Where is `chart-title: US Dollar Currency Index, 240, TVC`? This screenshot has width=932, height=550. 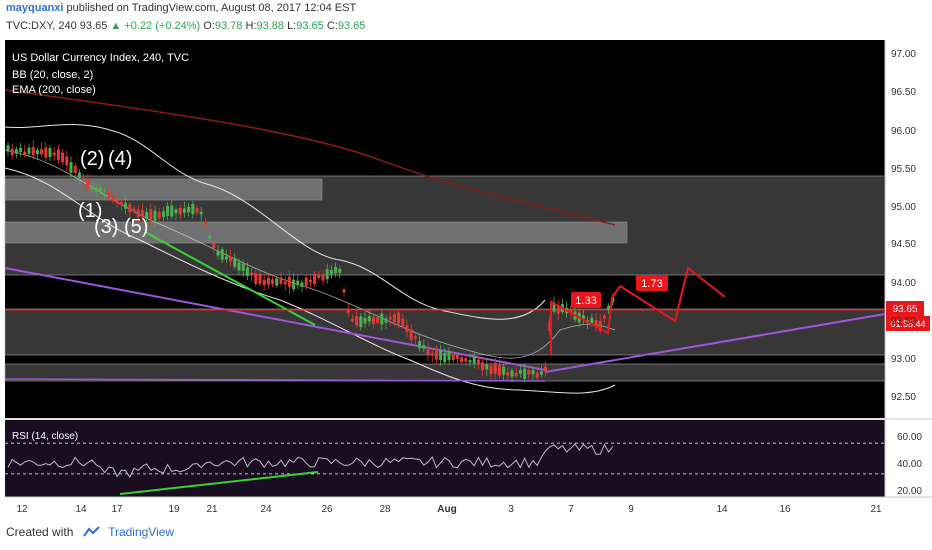 chart-title: US Dollar Currency Index, 240, TVC is located at coordinates (100, 58).